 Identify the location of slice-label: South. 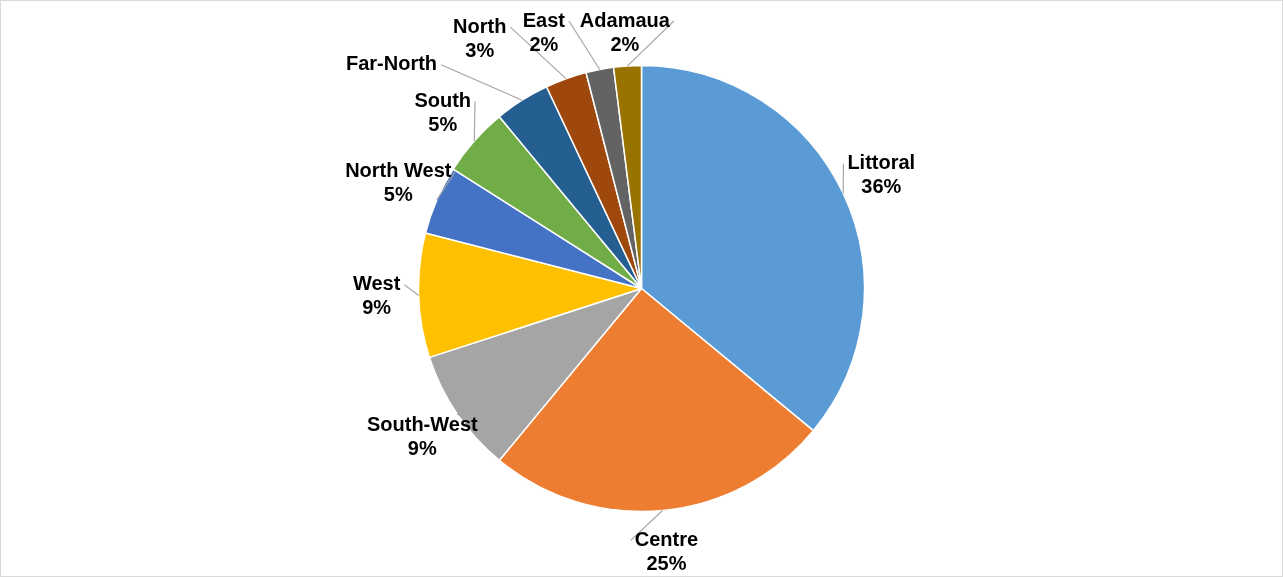
(443, 99).